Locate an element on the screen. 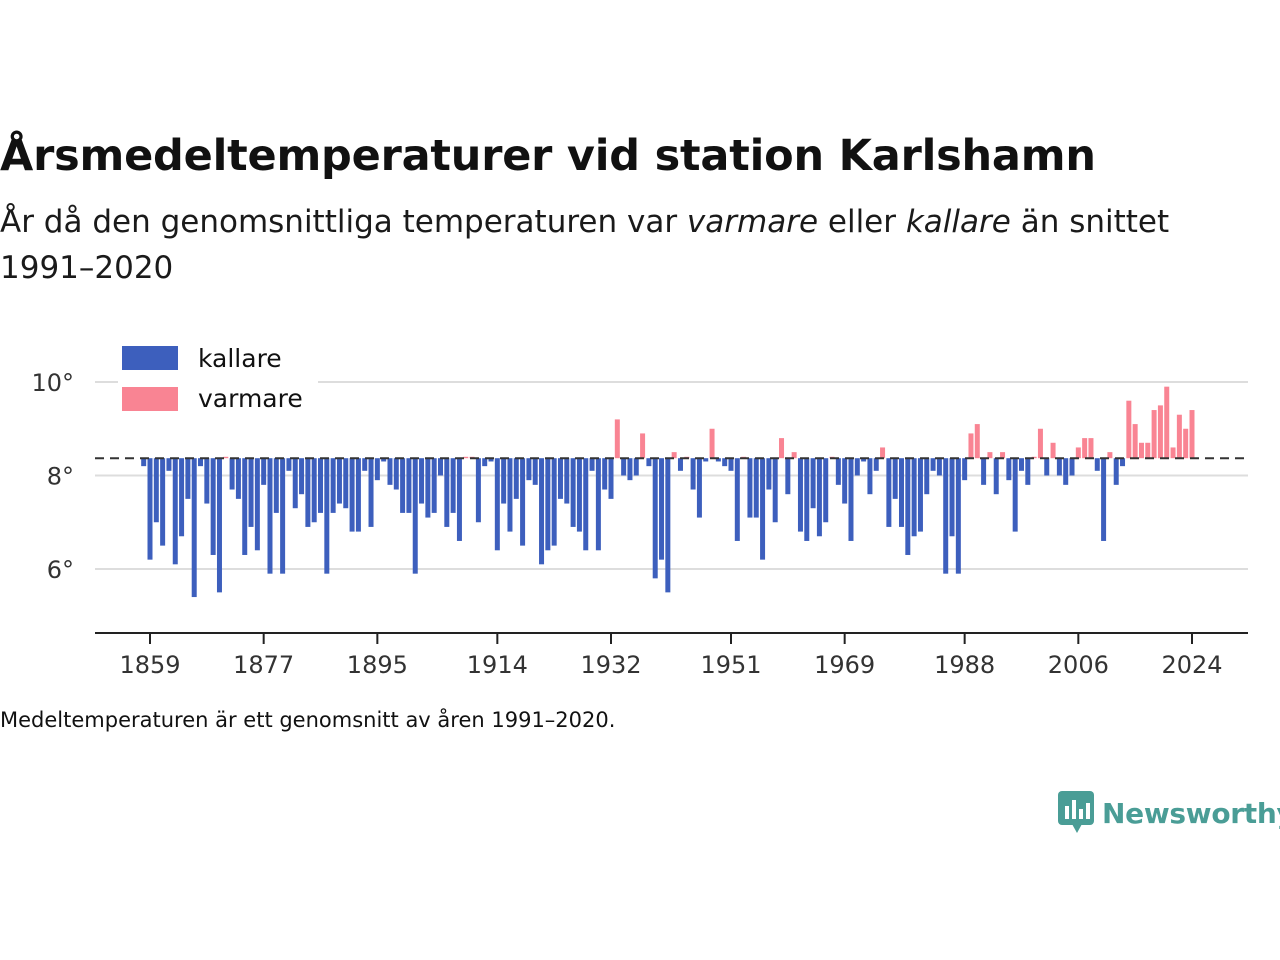  x-tick-label: 1951 is located at coordinates (730, 665).